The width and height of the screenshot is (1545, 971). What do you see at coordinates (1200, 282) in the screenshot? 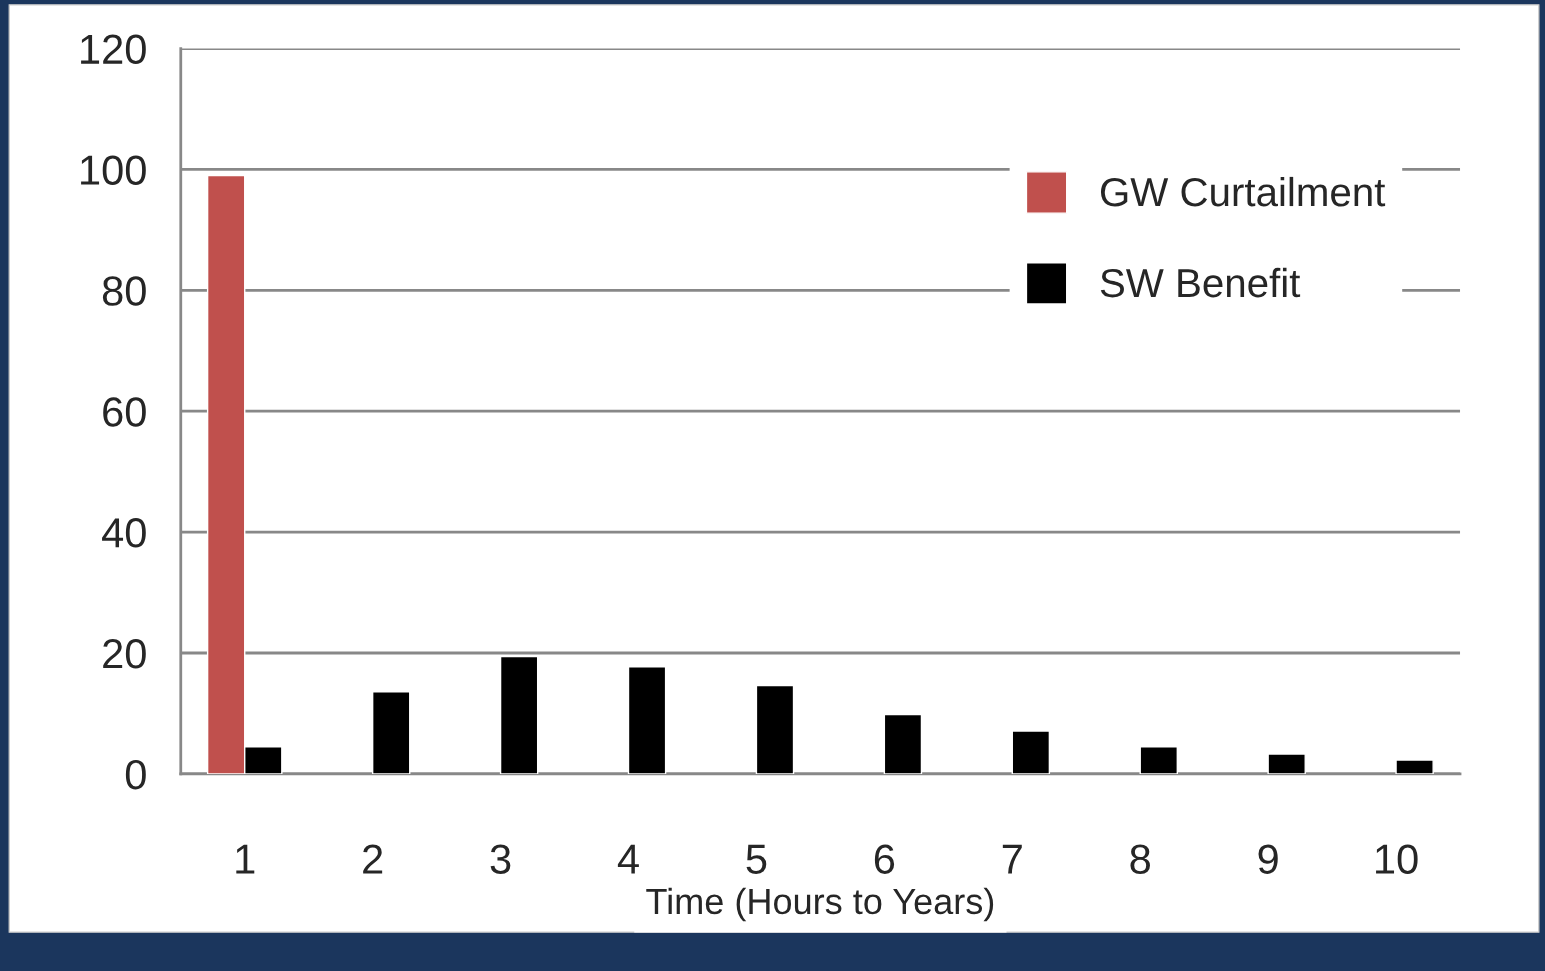
I see `legend-label: SW Benefit` at bounding box center [1200, 282].